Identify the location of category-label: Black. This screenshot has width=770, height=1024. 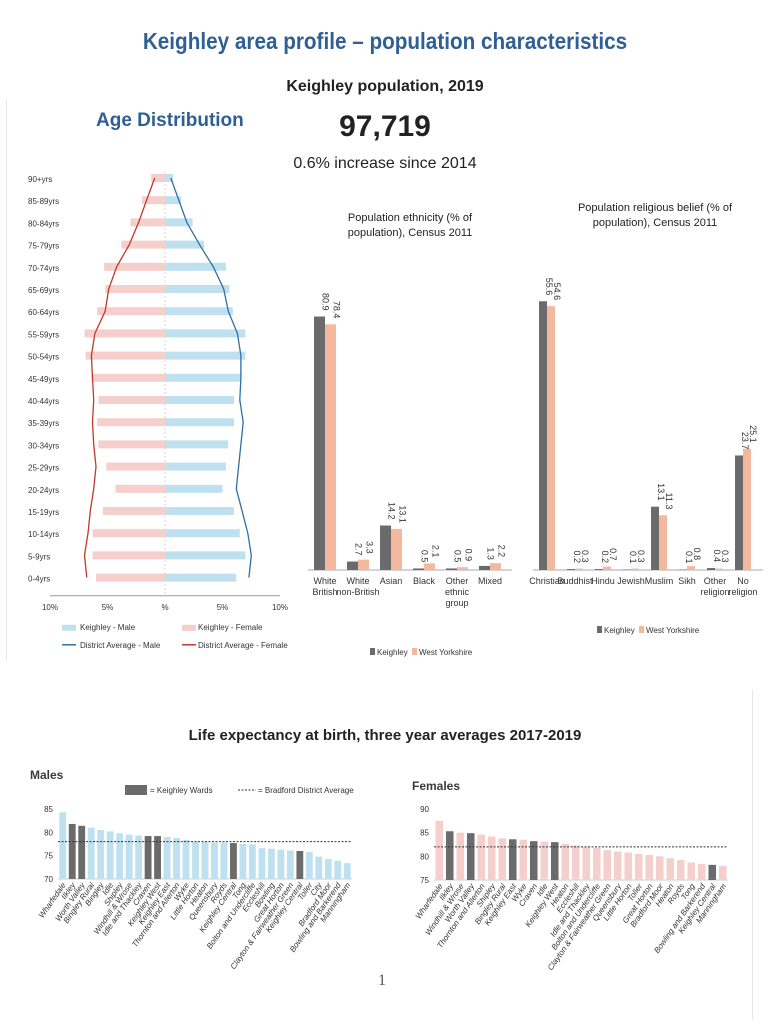
(424, 581).